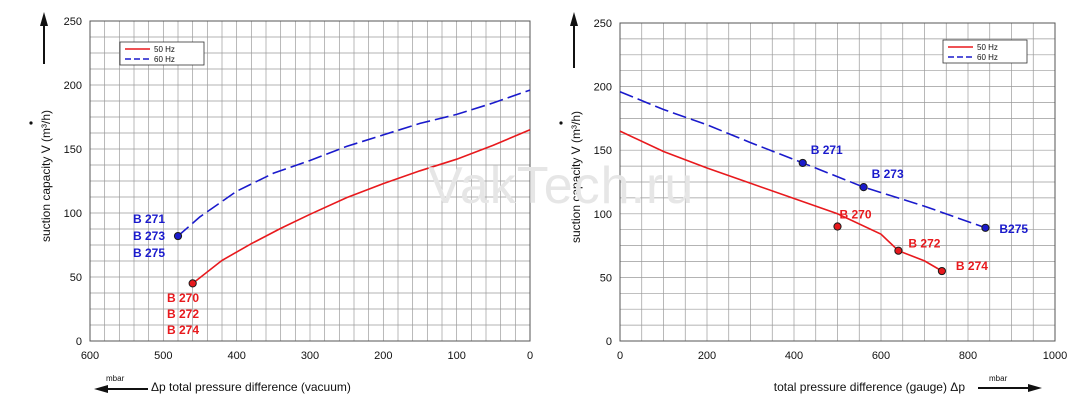 Image resolution: width=1088 pixels, height=419 pixels. I want to click on point-label: B 274, so click(972, 266).